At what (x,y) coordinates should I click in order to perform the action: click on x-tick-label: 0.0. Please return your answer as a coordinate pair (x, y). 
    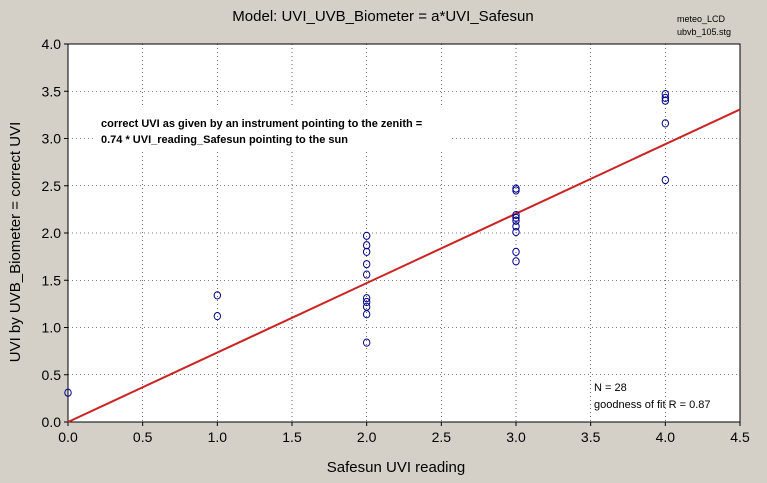
    Looking at the image, I should click on (68, 437).